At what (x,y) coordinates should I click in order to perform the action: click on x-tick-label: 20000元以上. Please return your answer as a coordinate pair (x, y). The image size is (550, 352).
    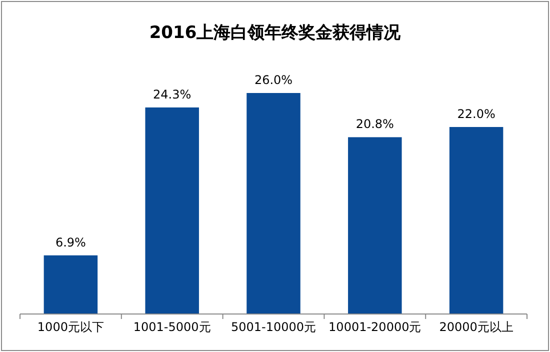
    Looking at the image, I should click on (476, 327).